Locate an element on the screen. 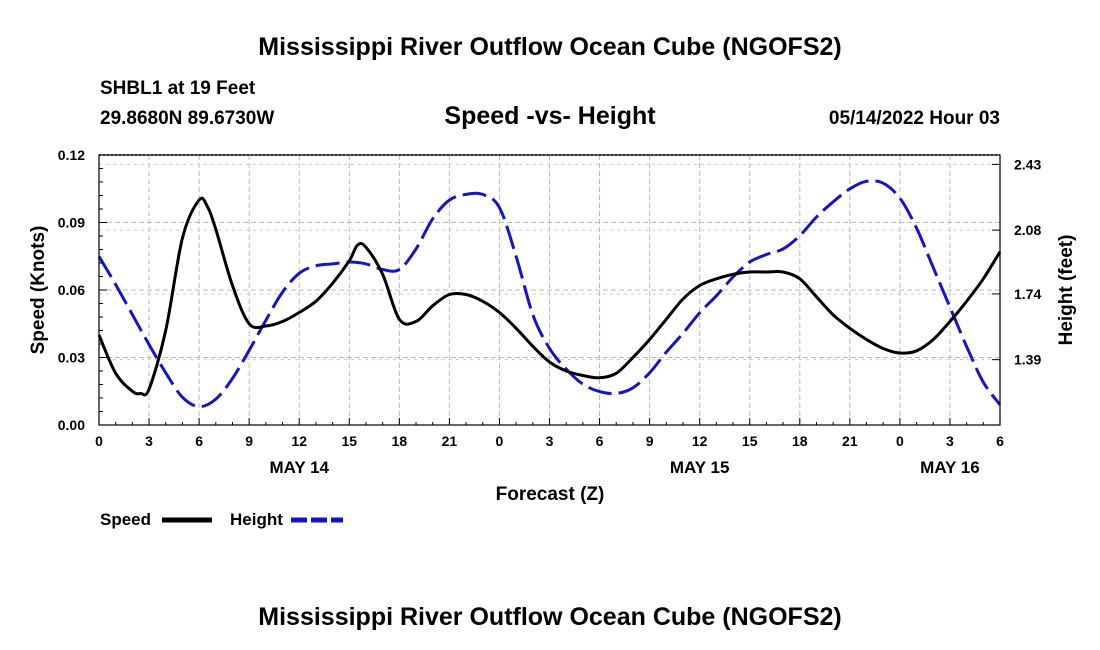  y-right-tick-label: 1.39 is located at coordinates (1027, 360).